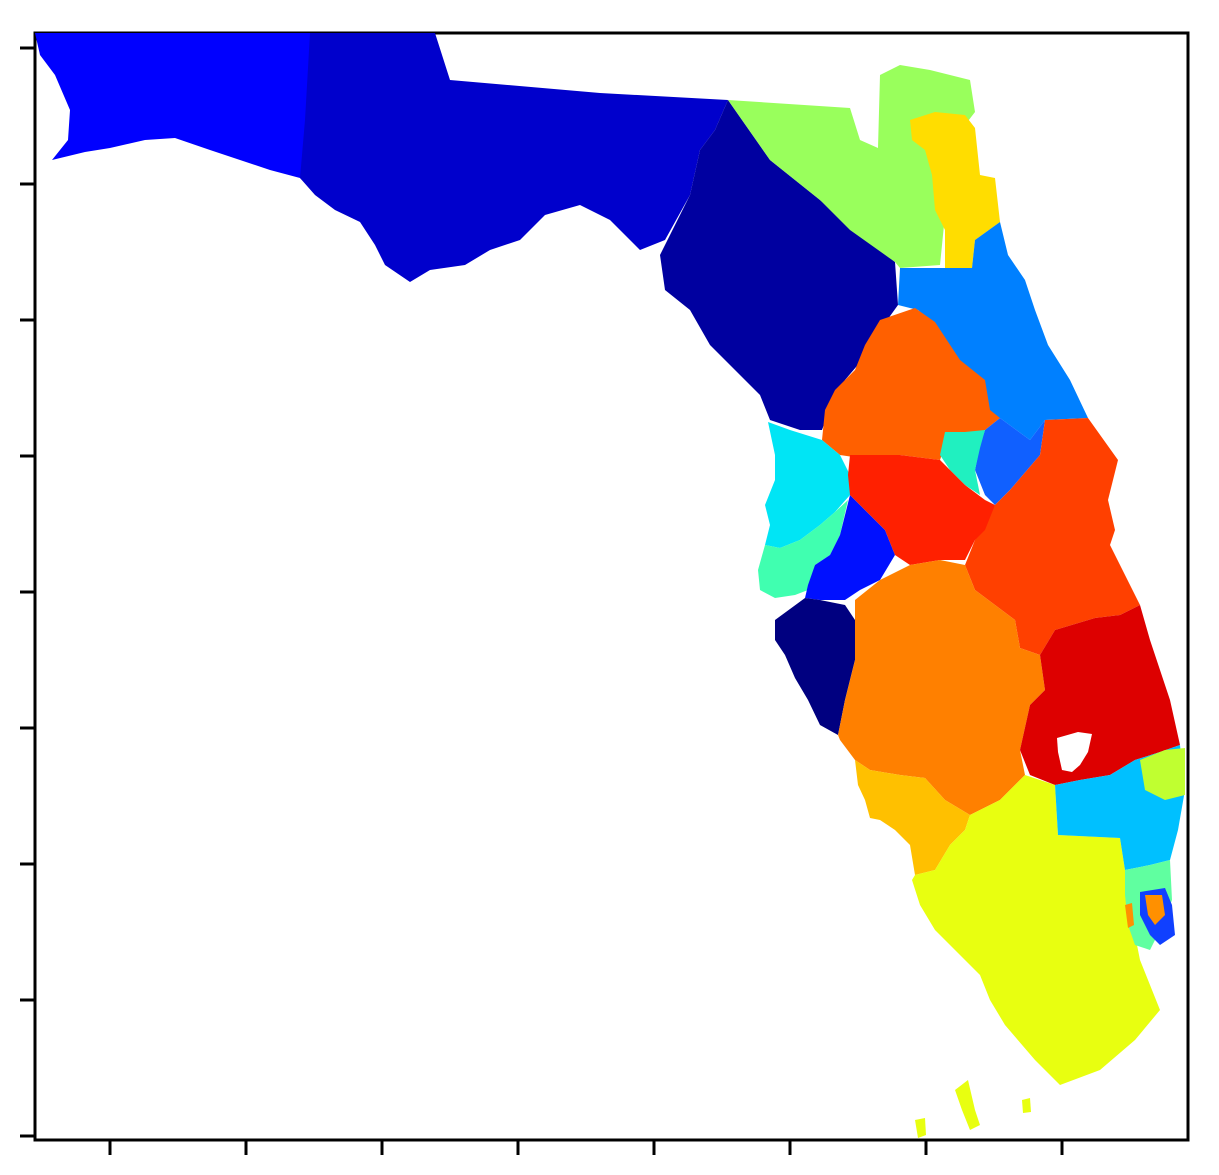 This screenshot has height=1175, width=1219. What do you see at coordinates (1162, 774) in the screenshot?
I see `district-pb-north` at bounding box center [1162, 774].